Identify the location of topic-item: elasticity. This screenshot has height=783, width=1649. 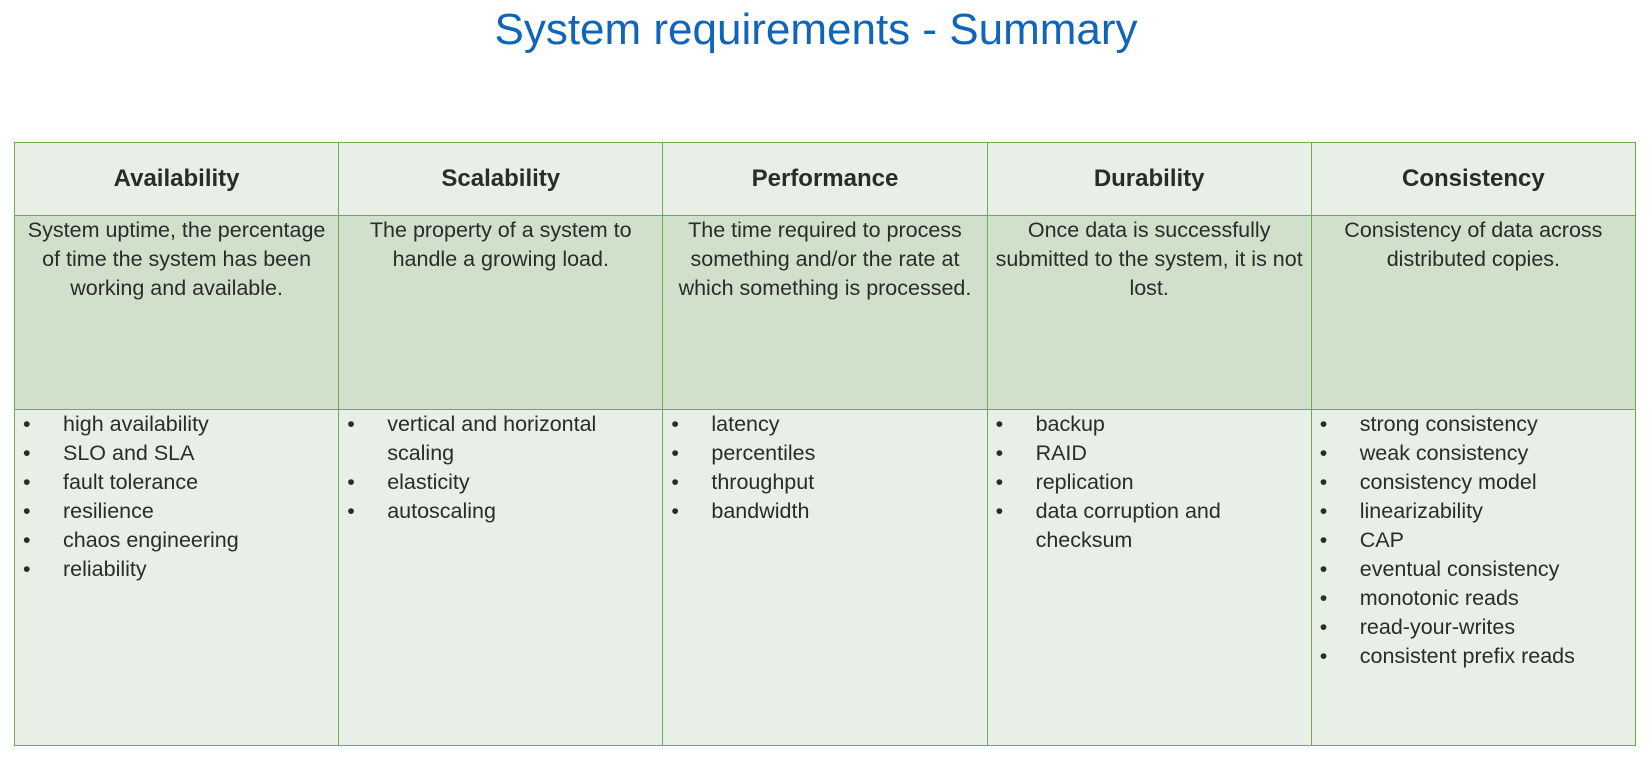
(500, 482).